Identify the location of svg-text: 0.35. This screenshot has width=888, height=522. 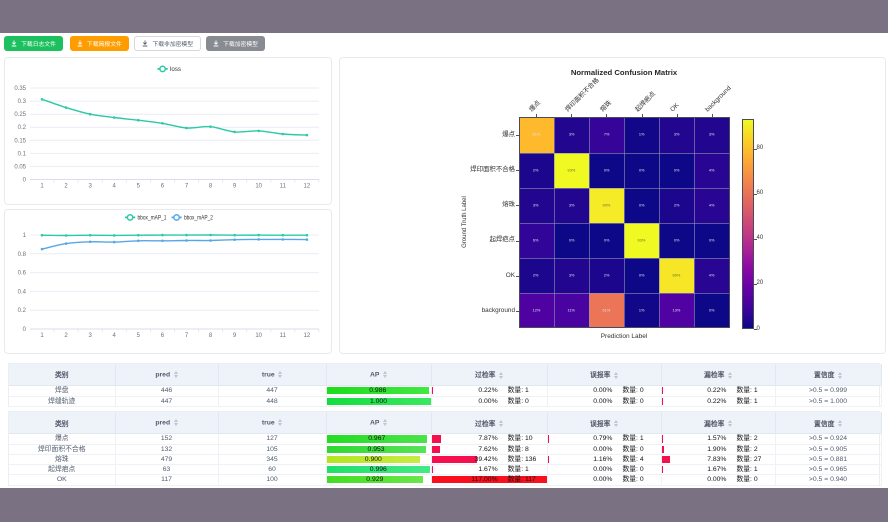
(20, 89).